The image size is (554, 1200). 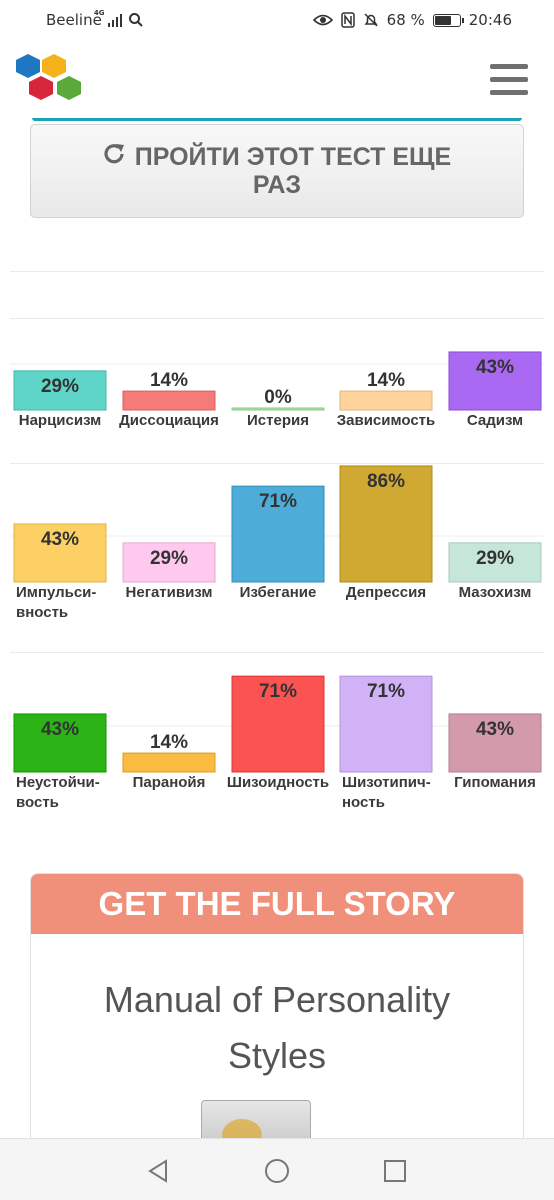 I want to click on recents-square-icon, so click(x=395, y=1171).